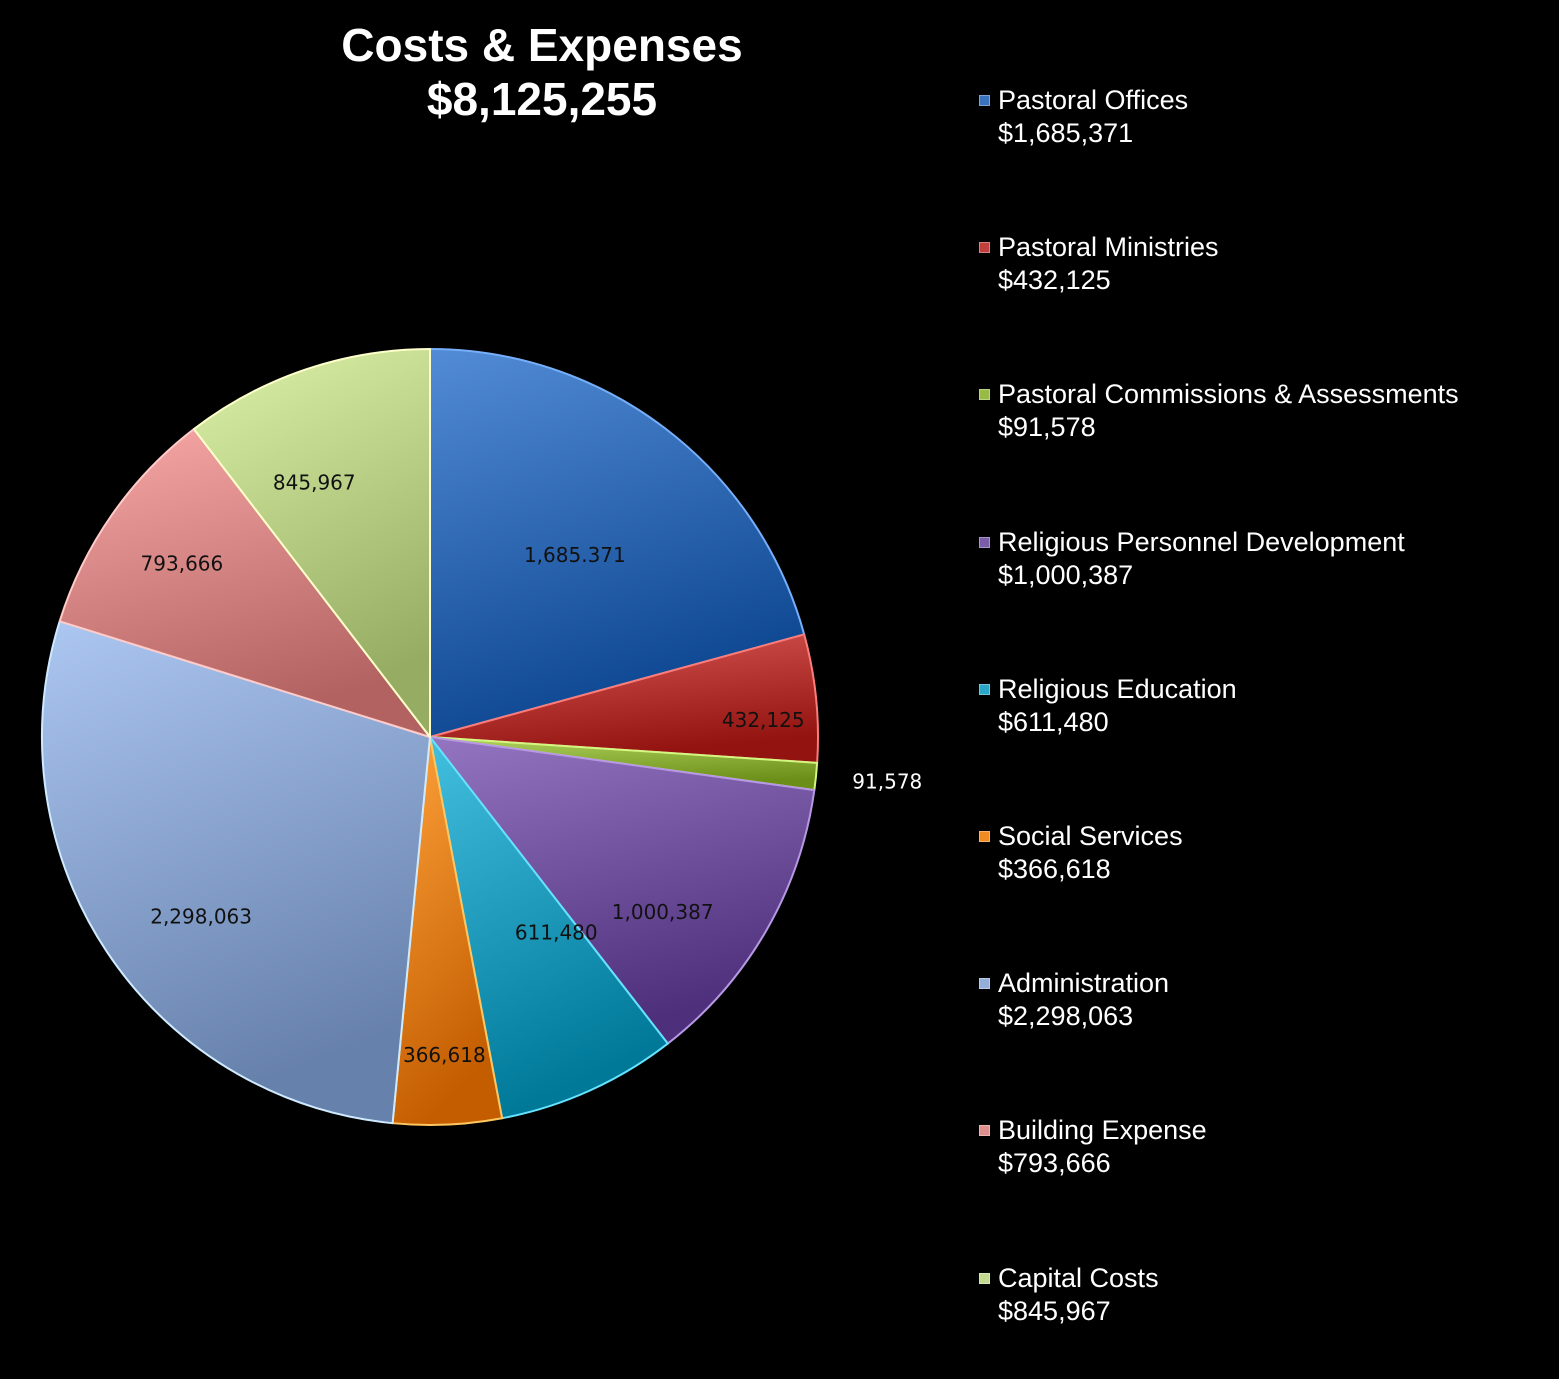  I want to click on legend-item: Religious Education $611,480, so click(1260, 713).